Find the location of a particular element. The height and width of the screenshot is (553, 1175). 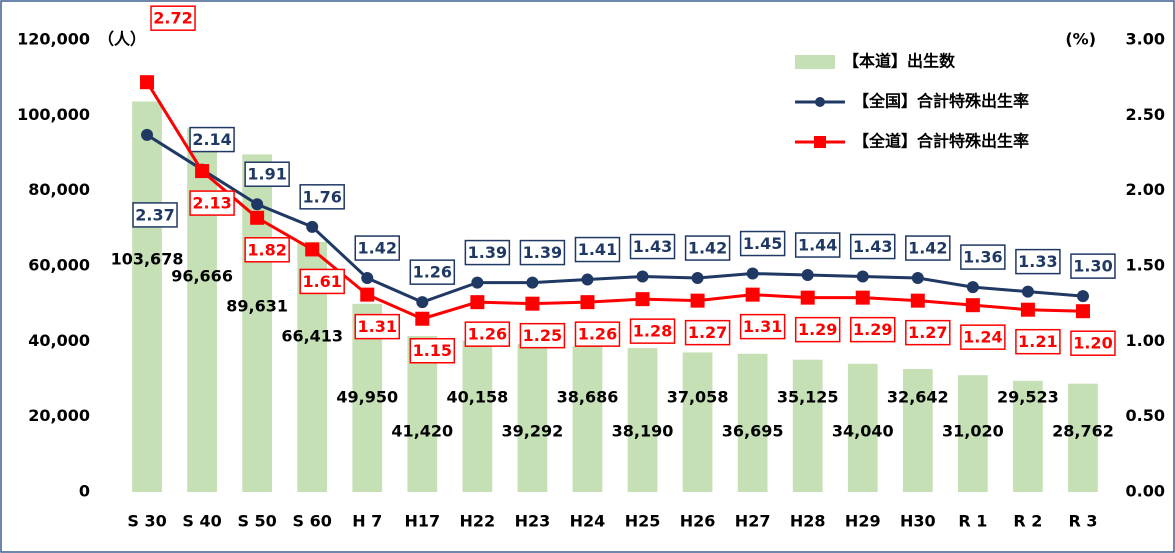

bar-value-label: 49,950 is located at coordinates (367, 397).